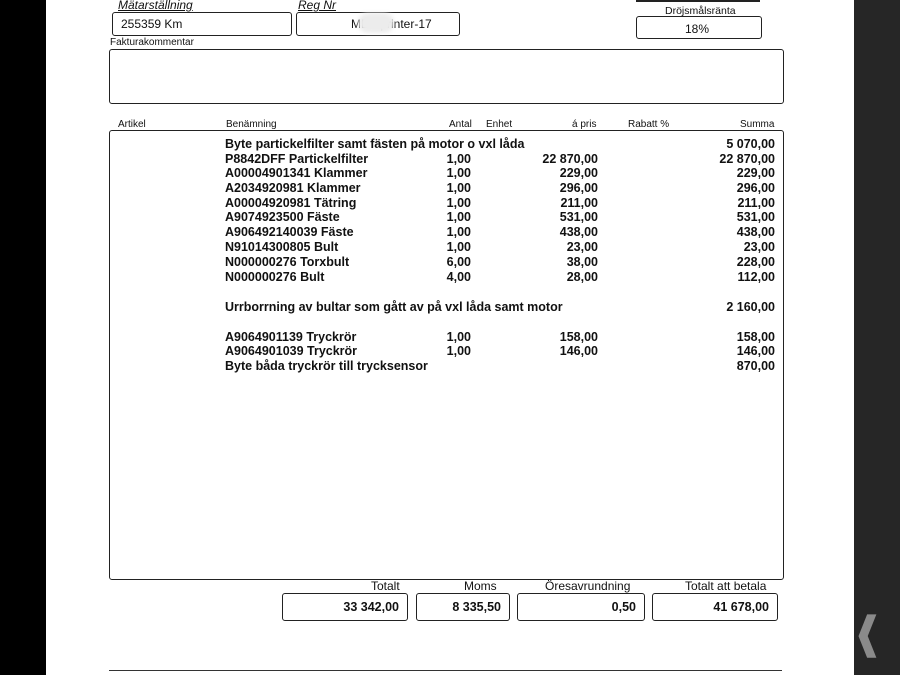 This screenshot has height=675, width=900. Describe the element at coordinates (756, 203) in the screenshot. I see `row-summa: 211,00` at that location.